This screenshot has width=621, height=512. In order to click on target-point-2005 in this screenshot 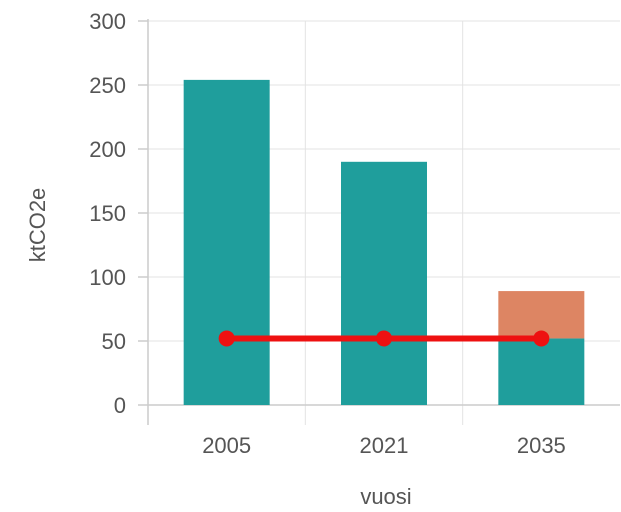, I will do `click(226, 338)`.